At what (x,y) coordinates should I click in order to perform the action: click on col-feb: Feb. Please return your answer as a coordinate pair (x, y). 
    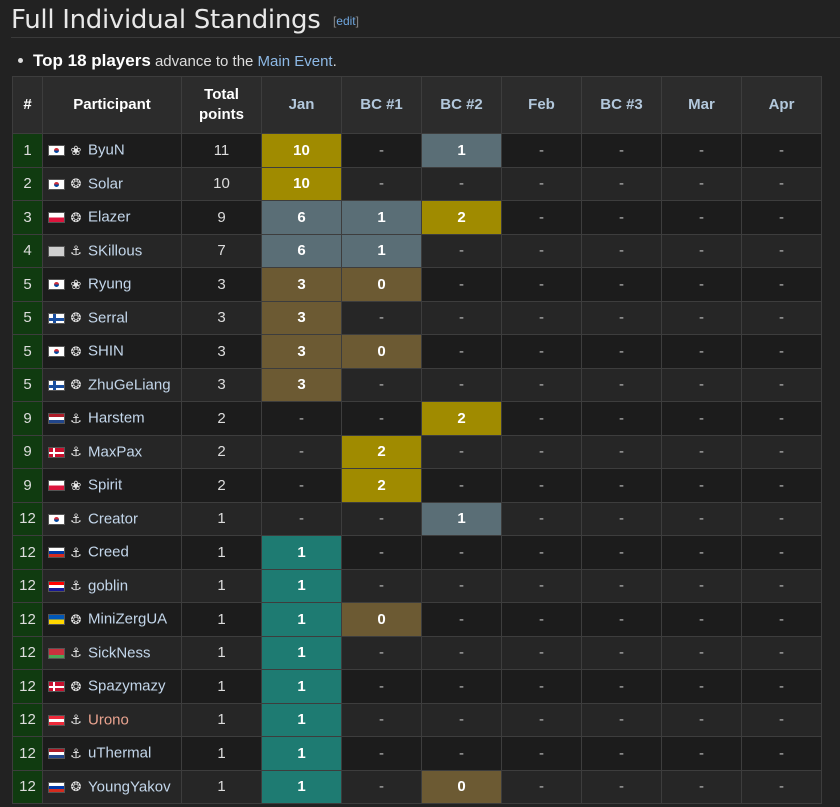
    Looking at the image, I should click on (541, 105).